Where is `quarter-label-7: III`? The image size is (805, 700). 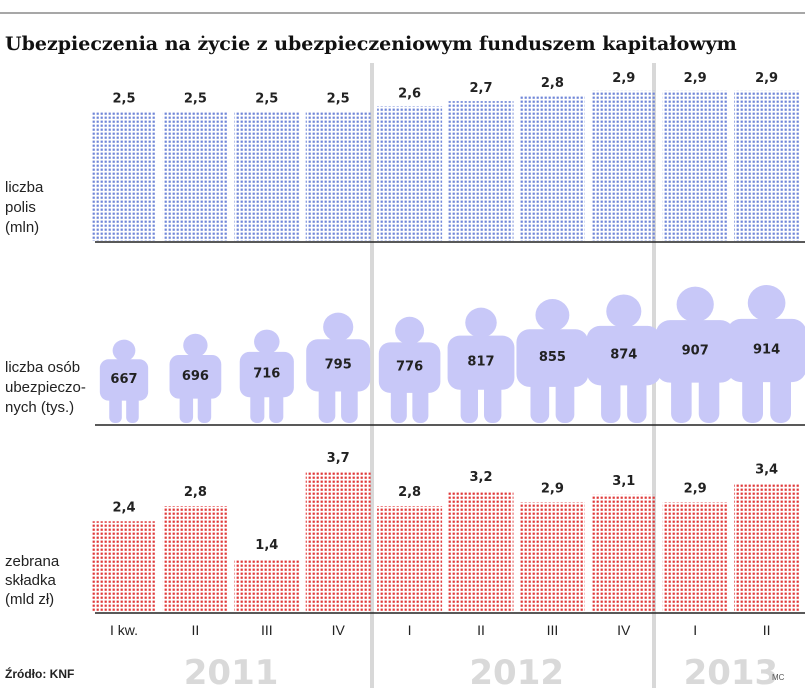
quarter-label-7: III is located at coordinates (553, 630).